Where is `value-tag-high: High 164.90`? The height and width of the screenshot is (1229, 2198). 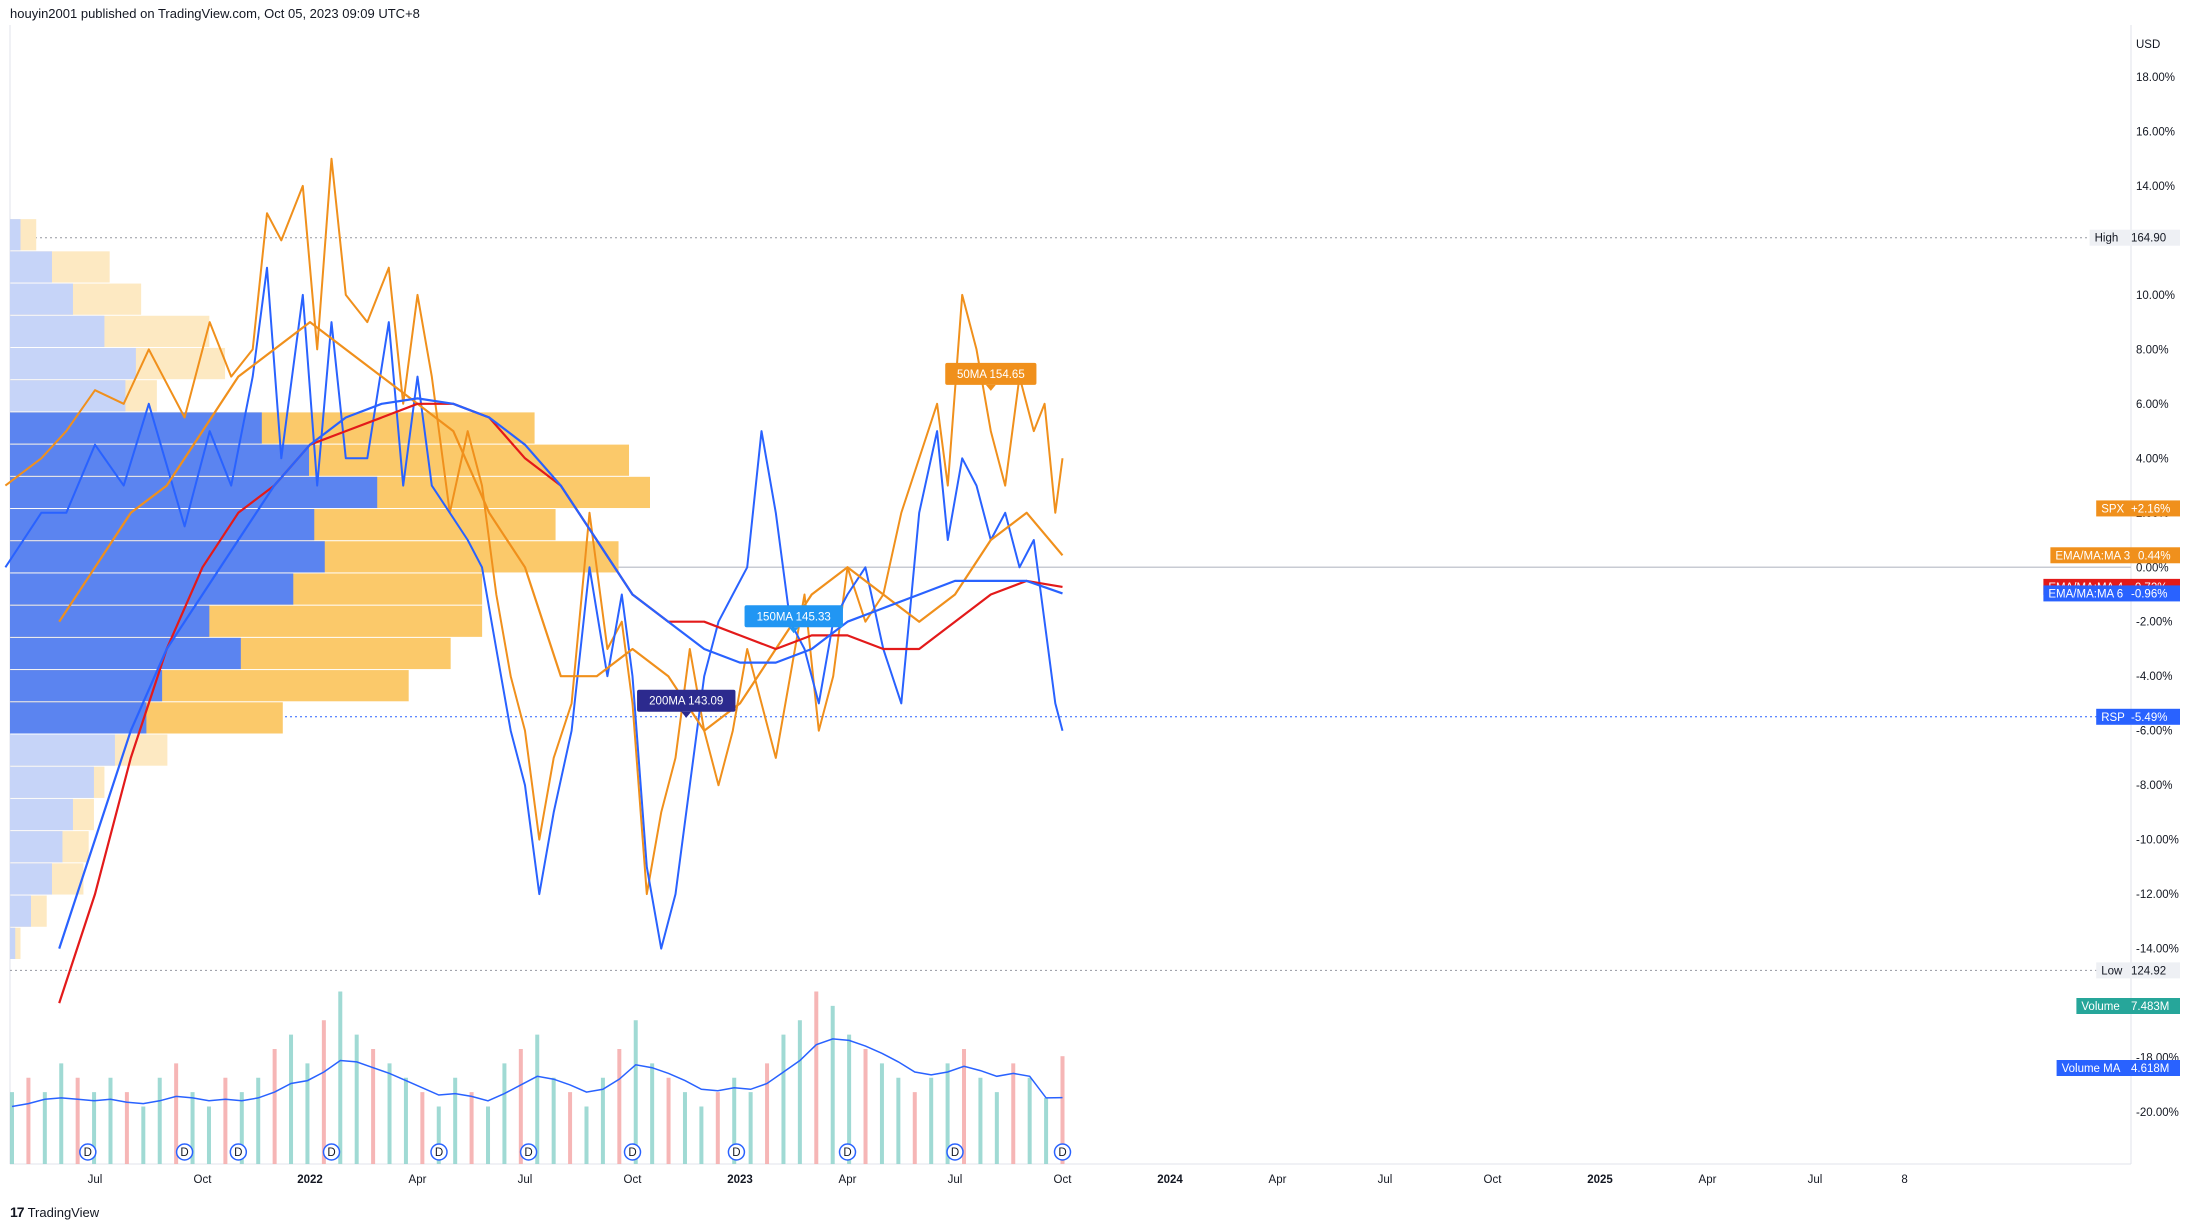 value-tag-high: High 164.90 is located at coordinates (2134, 237).